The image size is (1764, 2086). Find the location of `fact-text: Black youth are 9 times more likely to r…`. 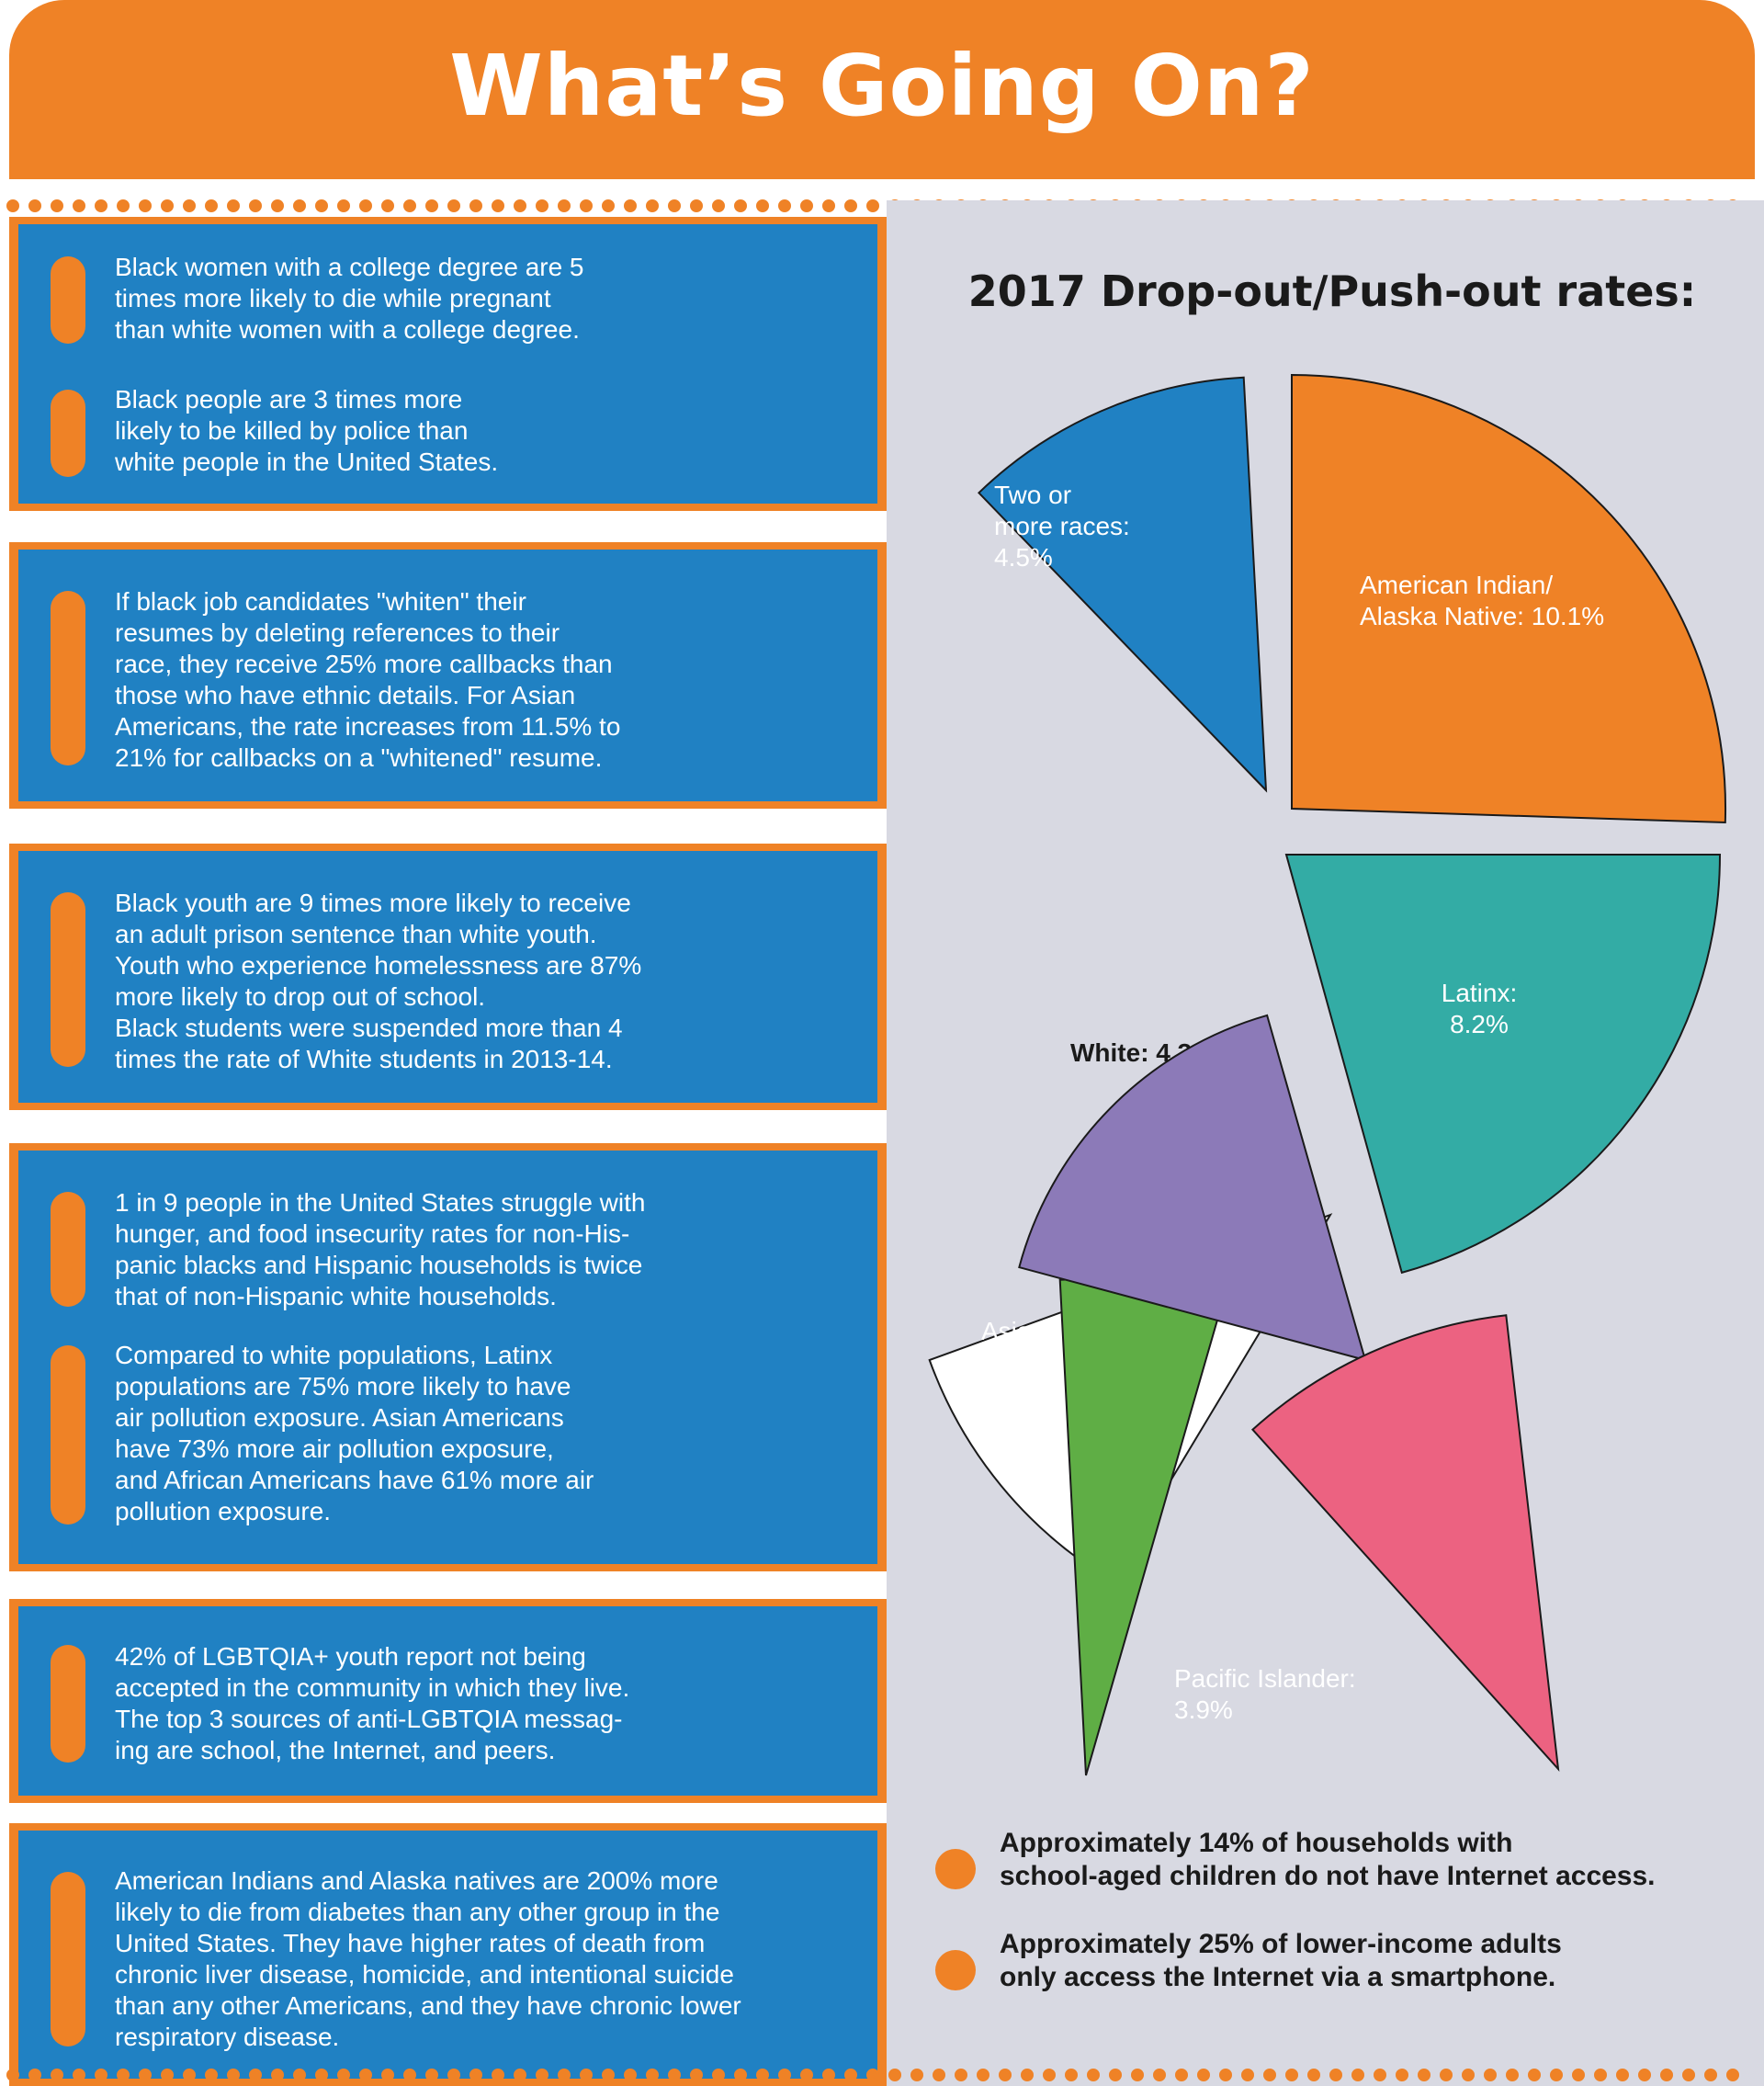

fact-text: Black youth are 9 times more likely to r… is located at coordinates (379, 981).